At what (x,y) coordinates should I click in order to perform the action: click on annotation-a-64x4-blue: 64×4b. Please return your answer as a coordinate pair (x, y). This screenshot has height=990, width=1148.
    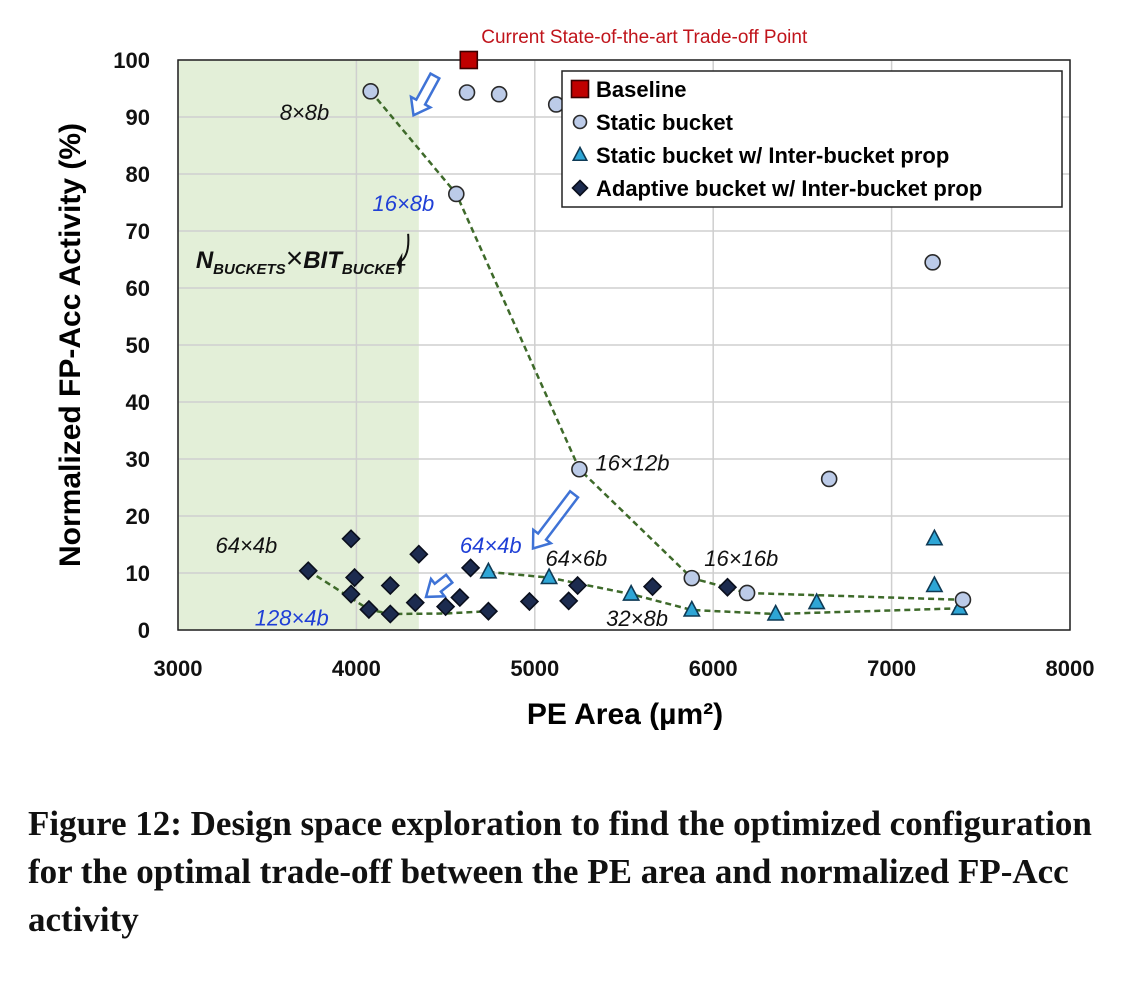
    Looking at the image, I should click on (491, 545).